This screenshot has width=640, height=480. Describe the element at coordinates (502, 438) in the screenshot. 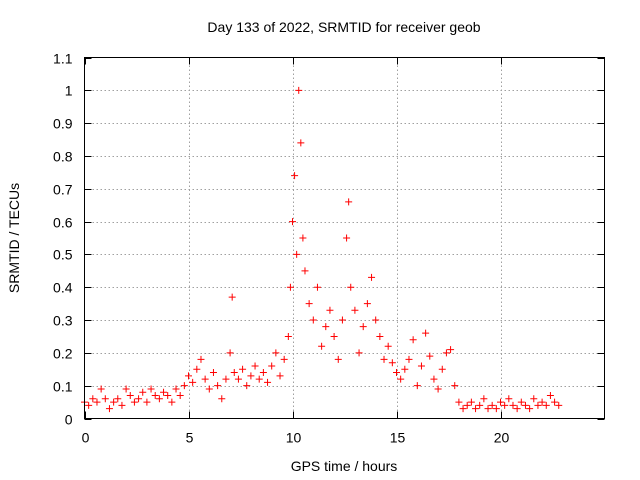

I see `x-tick-label: 20` at that location.